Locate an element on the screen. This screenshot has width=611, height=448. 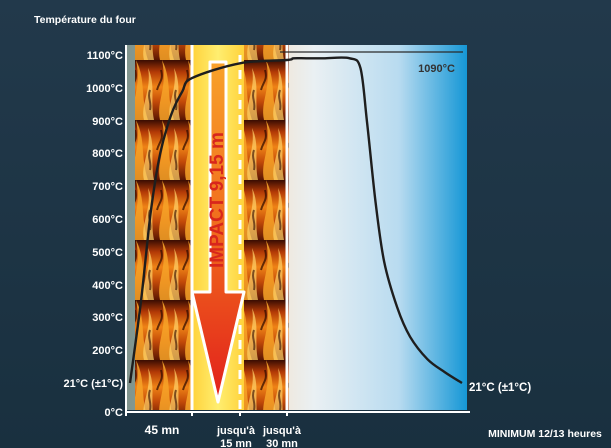
x-label-minimum: MINIMUM 12/13 heures is located at coordinates (545, 434).